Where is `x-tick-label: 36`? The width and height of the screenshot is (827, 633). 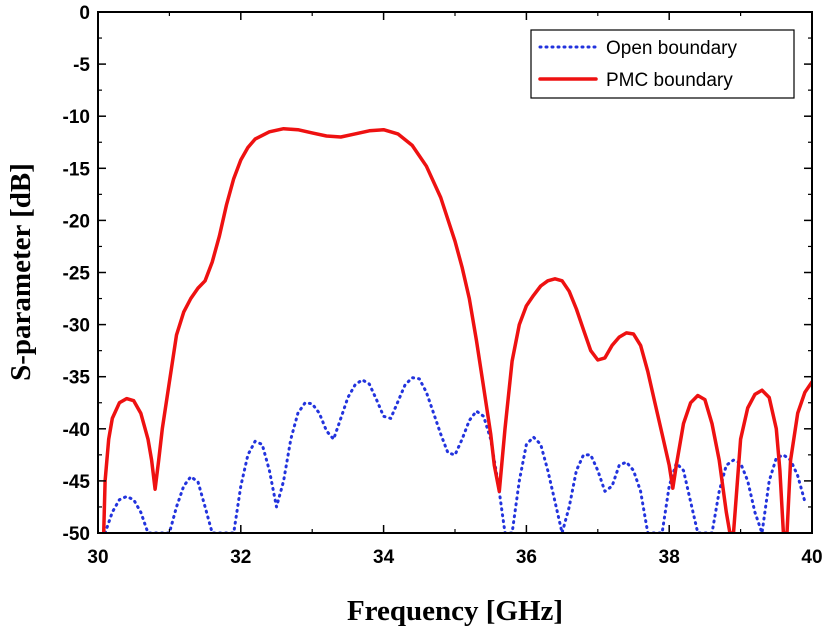
x-tick-label: 36 is located at coordinates (526, 557).